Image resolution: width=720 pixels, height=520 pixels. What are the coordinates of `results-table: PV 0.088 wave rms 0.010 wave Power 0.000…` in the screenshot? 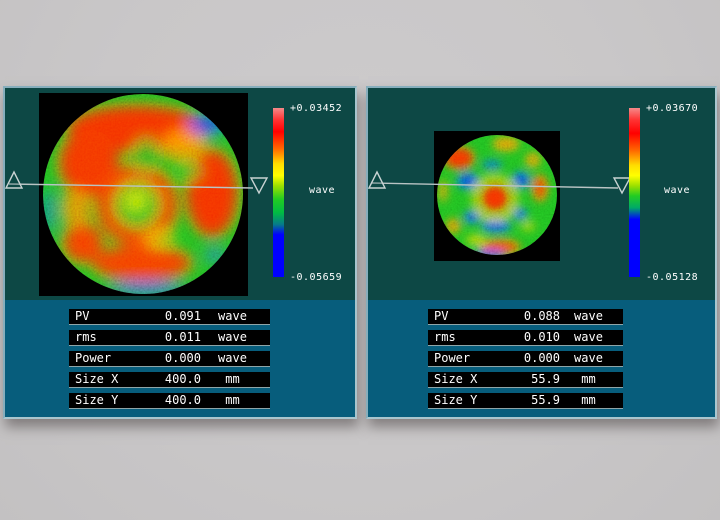 It's located at (541, 358).